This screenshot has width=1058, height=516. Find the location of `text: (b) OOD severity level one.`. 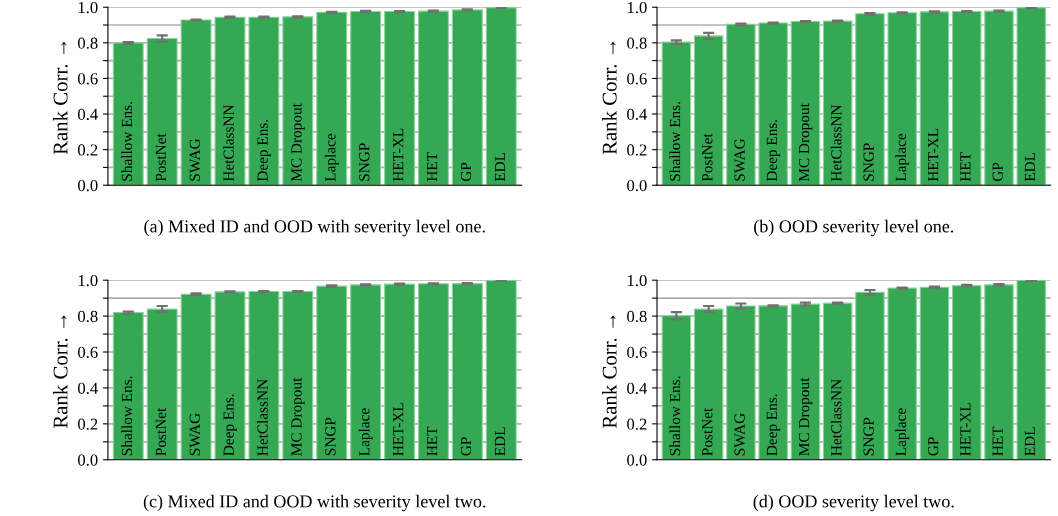

text: (b) OOD severity level one. is located at coordinates (854, 228).